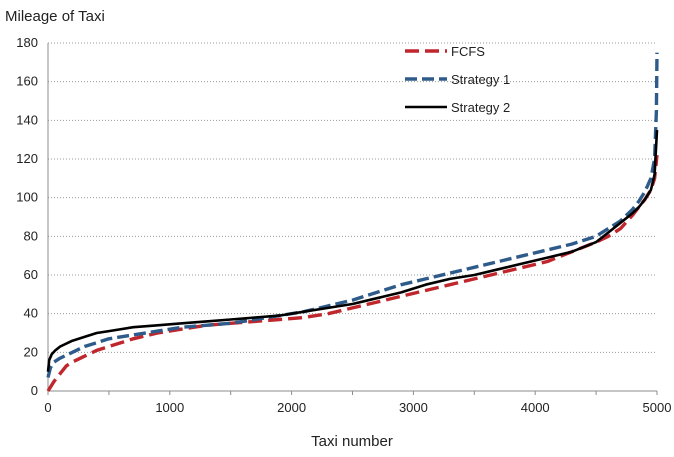 The width and height of the screenshot is (674, 457). Describe the element at coordinates (31, 235) in the screenshot. I see `y-tick-label: 80` at that location.